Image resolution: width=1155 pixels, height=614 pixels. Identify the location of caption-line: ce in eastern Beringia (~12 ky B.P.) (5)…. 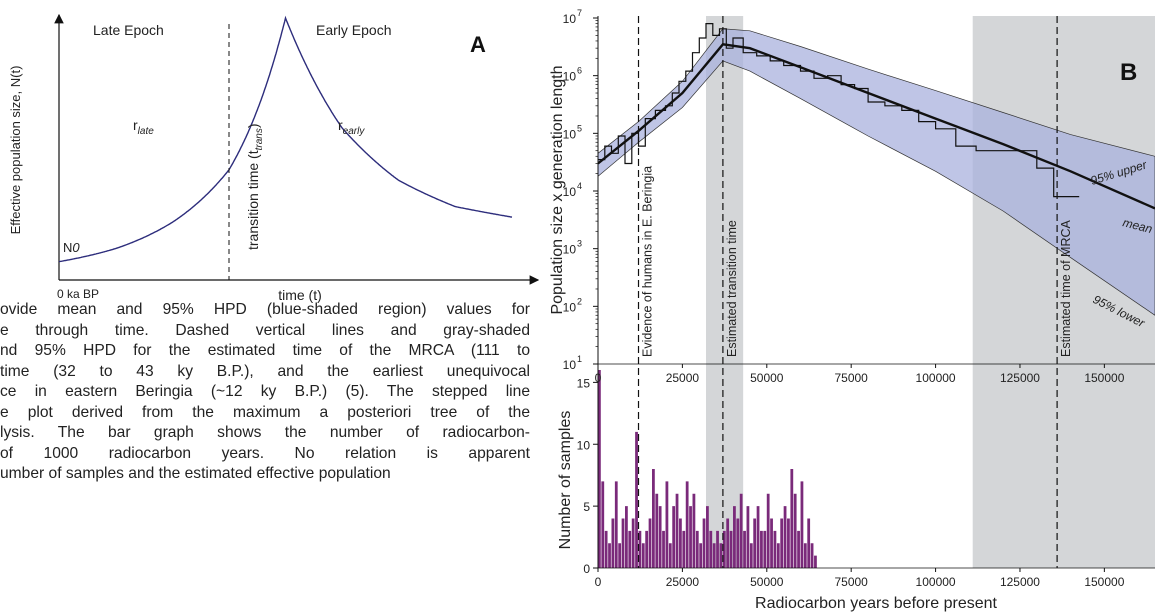
(265, 391).